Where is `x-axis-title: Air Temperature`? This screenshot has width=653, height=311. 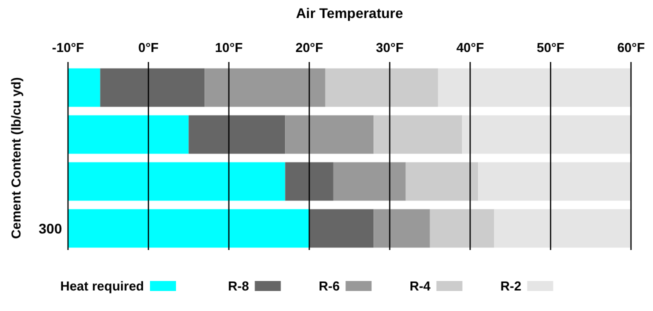
x-axis-title: Air Temperature is located at coordinates (350, 13).